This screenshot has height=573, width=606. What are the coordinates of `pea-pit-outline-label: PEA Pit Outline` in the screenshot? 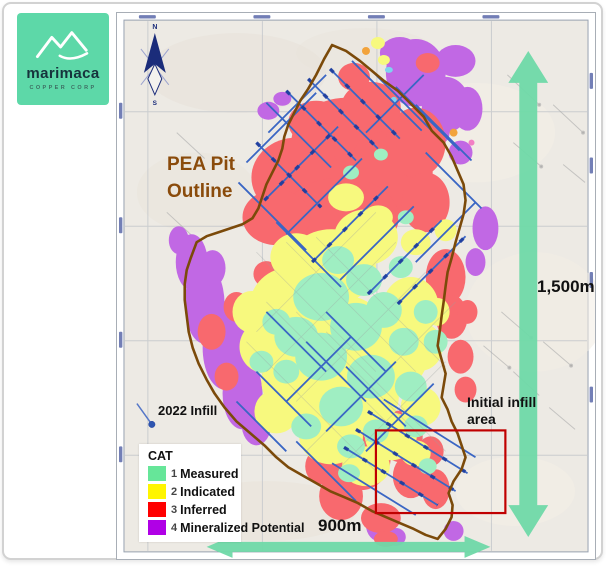 It's located at (201, 178).